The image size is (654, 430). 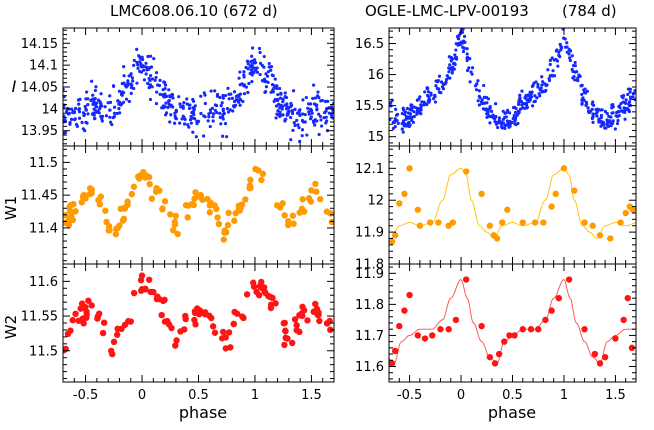 What do you see at coordinates (250, 11) in the screenshot?
I see `left-period: (672 d)` at bounding box center [250, 11].